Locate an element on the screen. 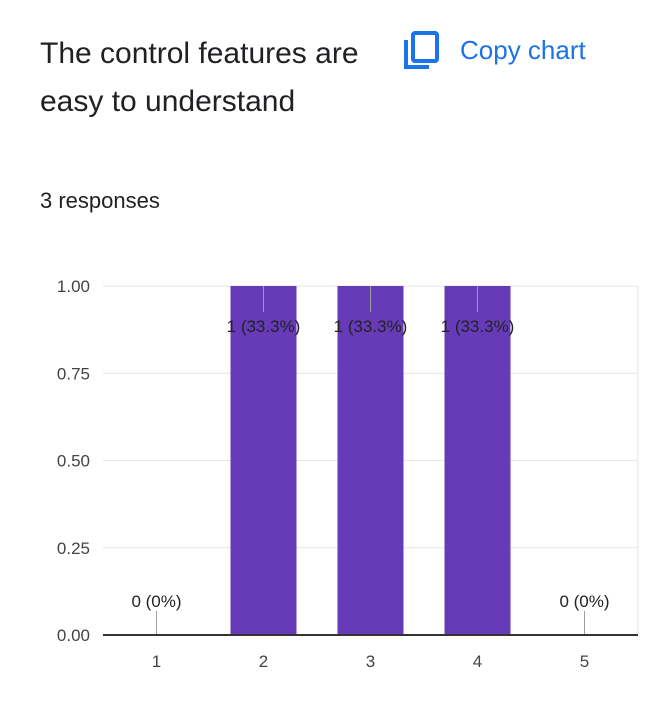 The height and width of the screenshot is (709, 655). x-tick-label: 1 is located at coordinates (156, 661).